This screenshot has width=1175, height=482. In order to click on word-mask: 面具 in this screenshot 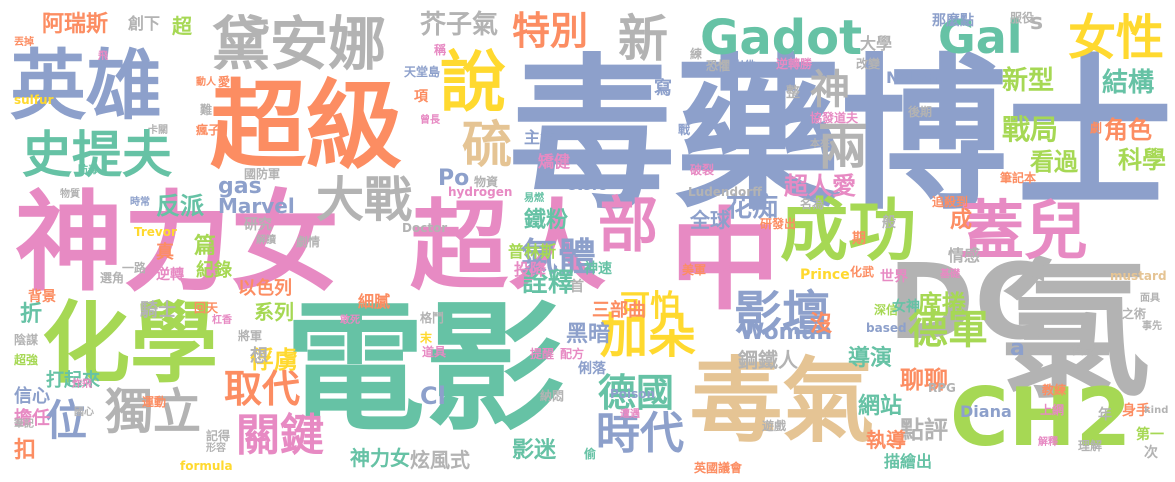, I will do `click(1150, 299)`.